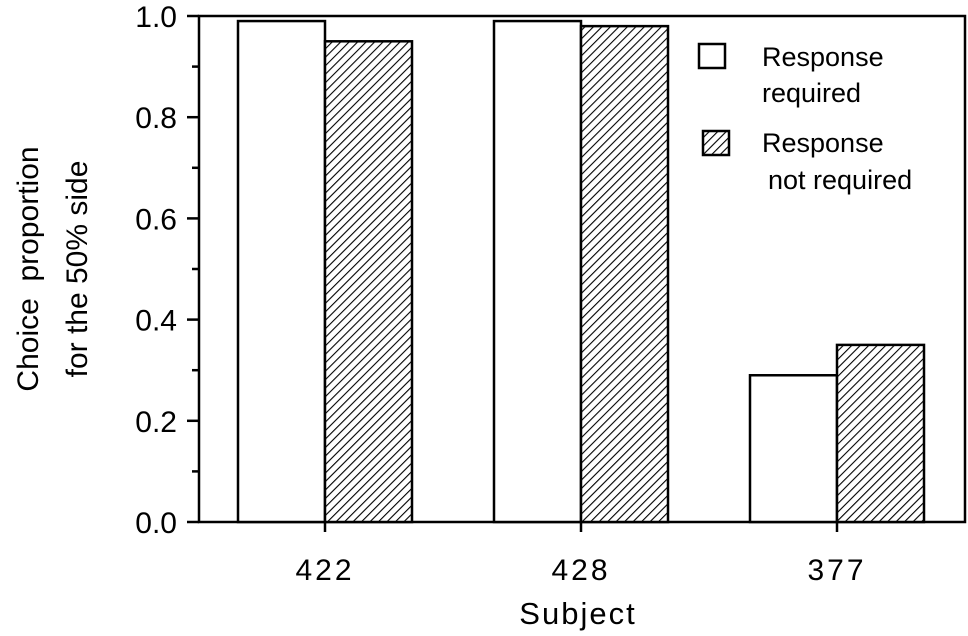  I want to click on y-axis-label-line2: for the 50% side, so click(77, 269).